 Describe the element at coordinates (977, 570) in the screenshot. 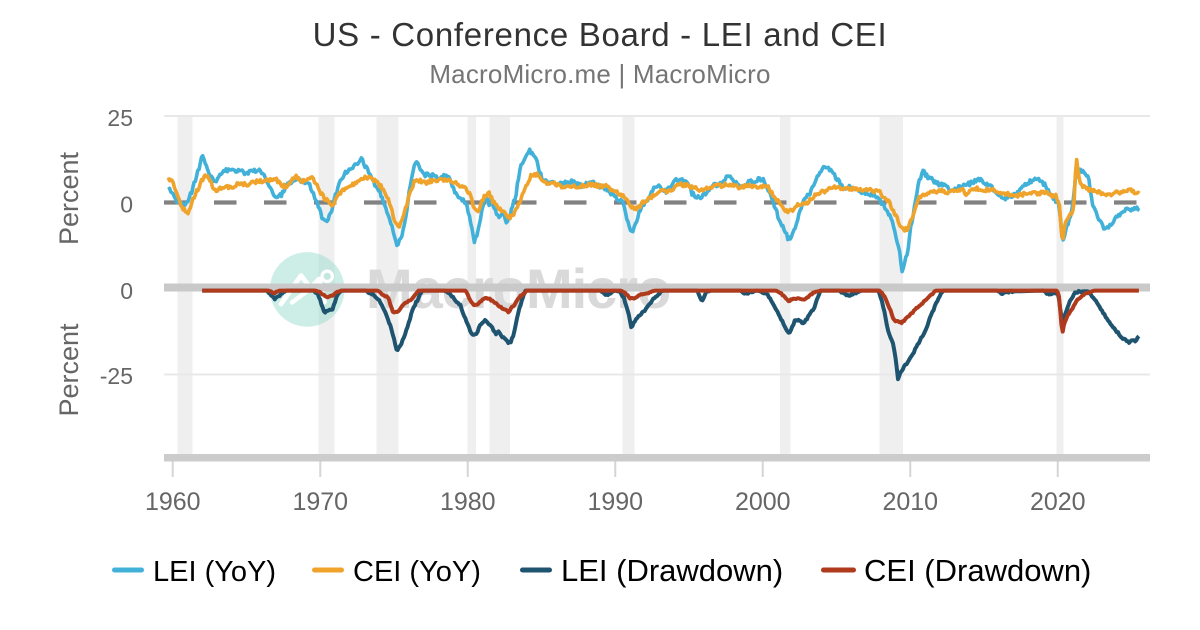

I see `svg-text: CEI (Drawdown)` at that location.